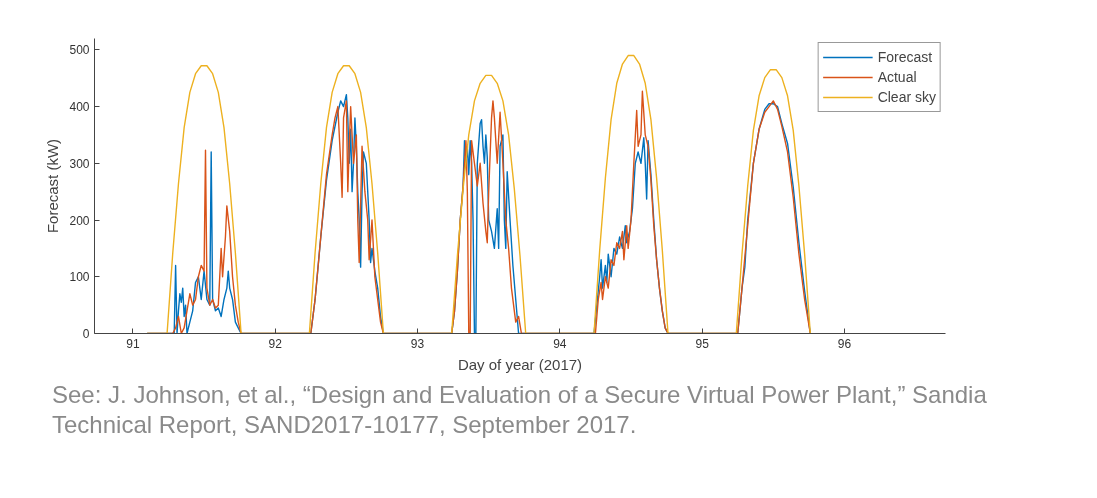 The image size is (1097, 498). Describe the element at coordinates (905, 57) in the screenshot. I see `legend-label: Forecast` at that location.